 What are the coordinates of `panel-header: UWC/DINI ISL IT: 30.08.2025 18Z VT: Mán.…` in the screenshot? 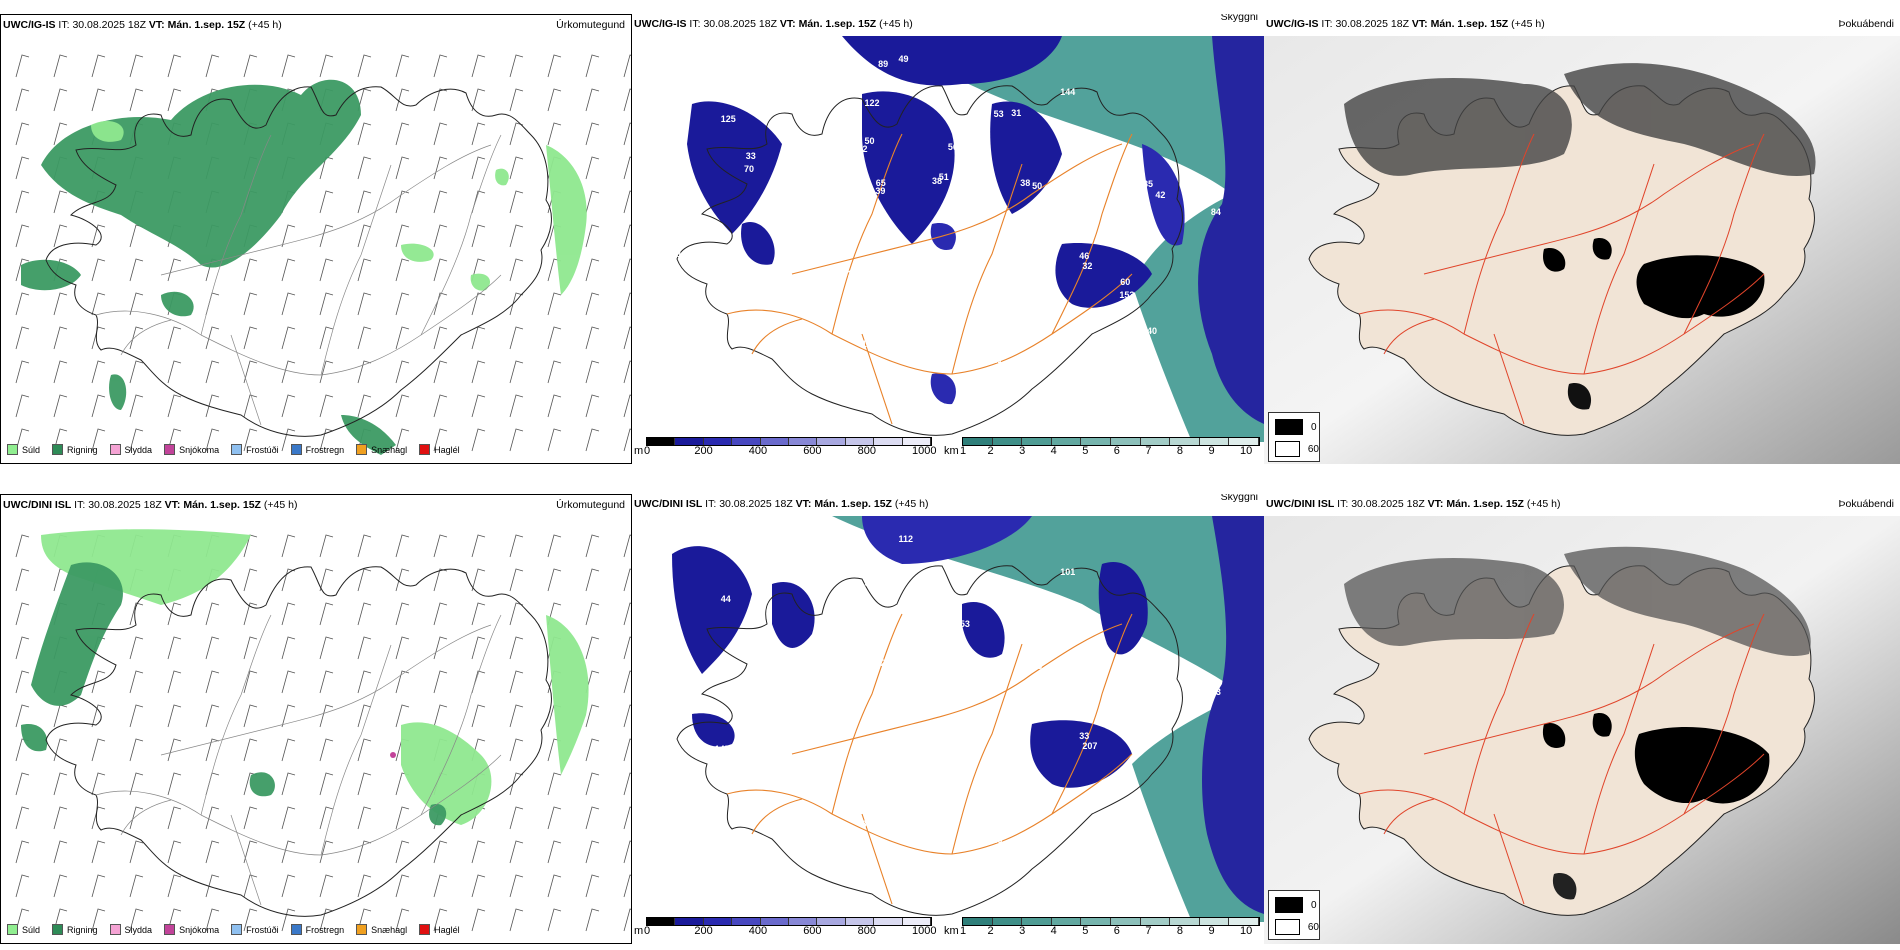 It's located at (150, 505).